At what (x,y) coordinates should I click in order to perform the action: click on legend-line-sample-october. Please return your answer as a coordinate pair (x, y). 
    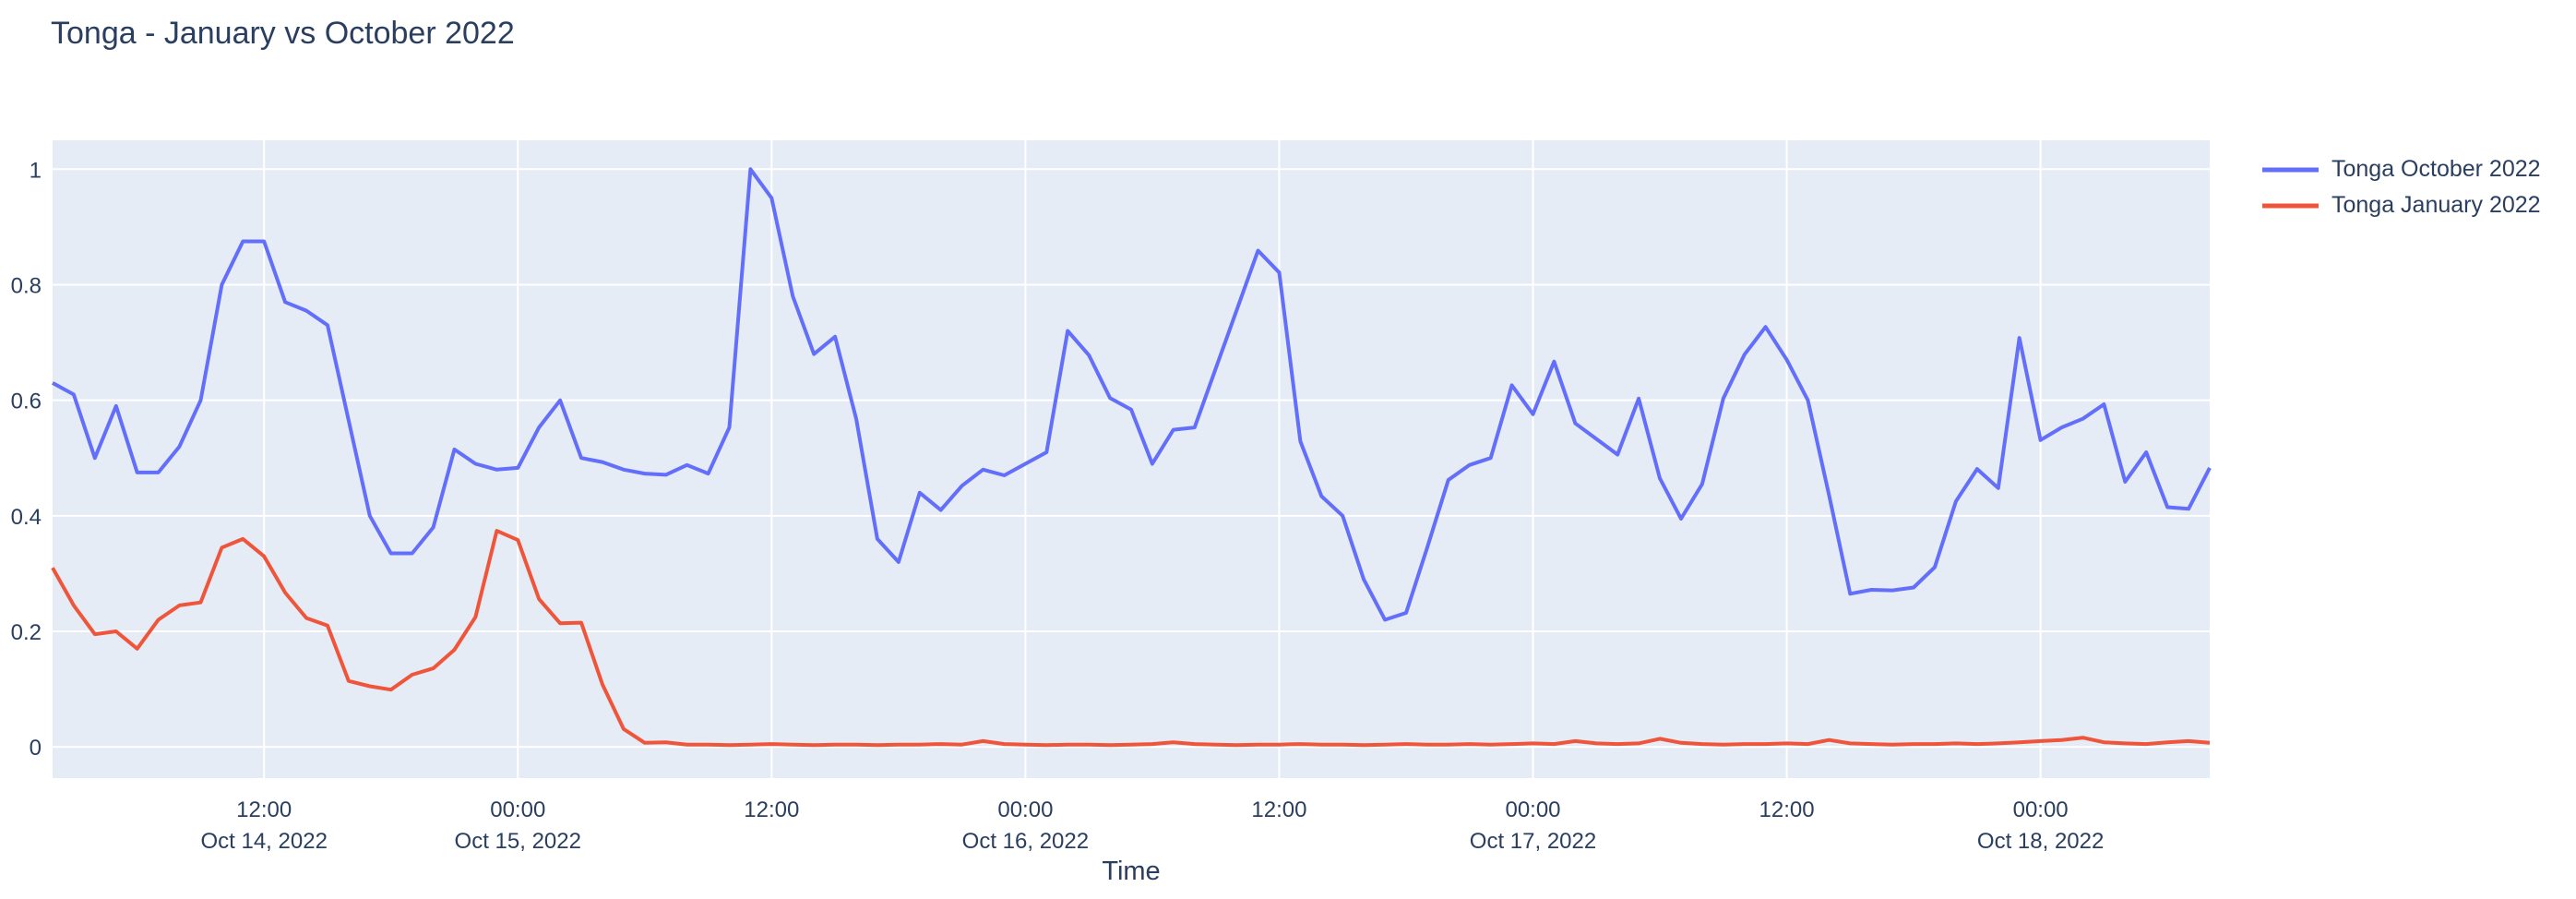
    Looking at the image, I should click on (2290, 169).